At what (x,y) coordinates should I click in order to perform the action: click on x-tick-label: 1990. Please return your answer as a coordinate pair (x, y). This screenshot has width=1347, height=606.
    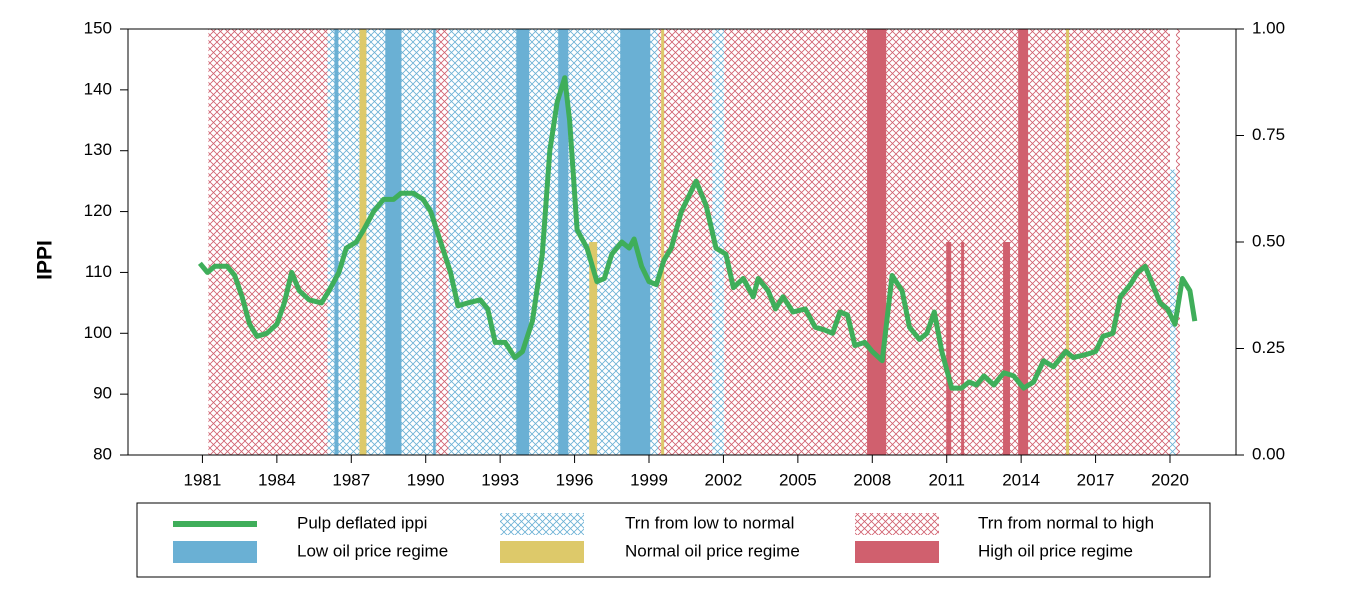
    Looking at the image, I should click on (426, 479).